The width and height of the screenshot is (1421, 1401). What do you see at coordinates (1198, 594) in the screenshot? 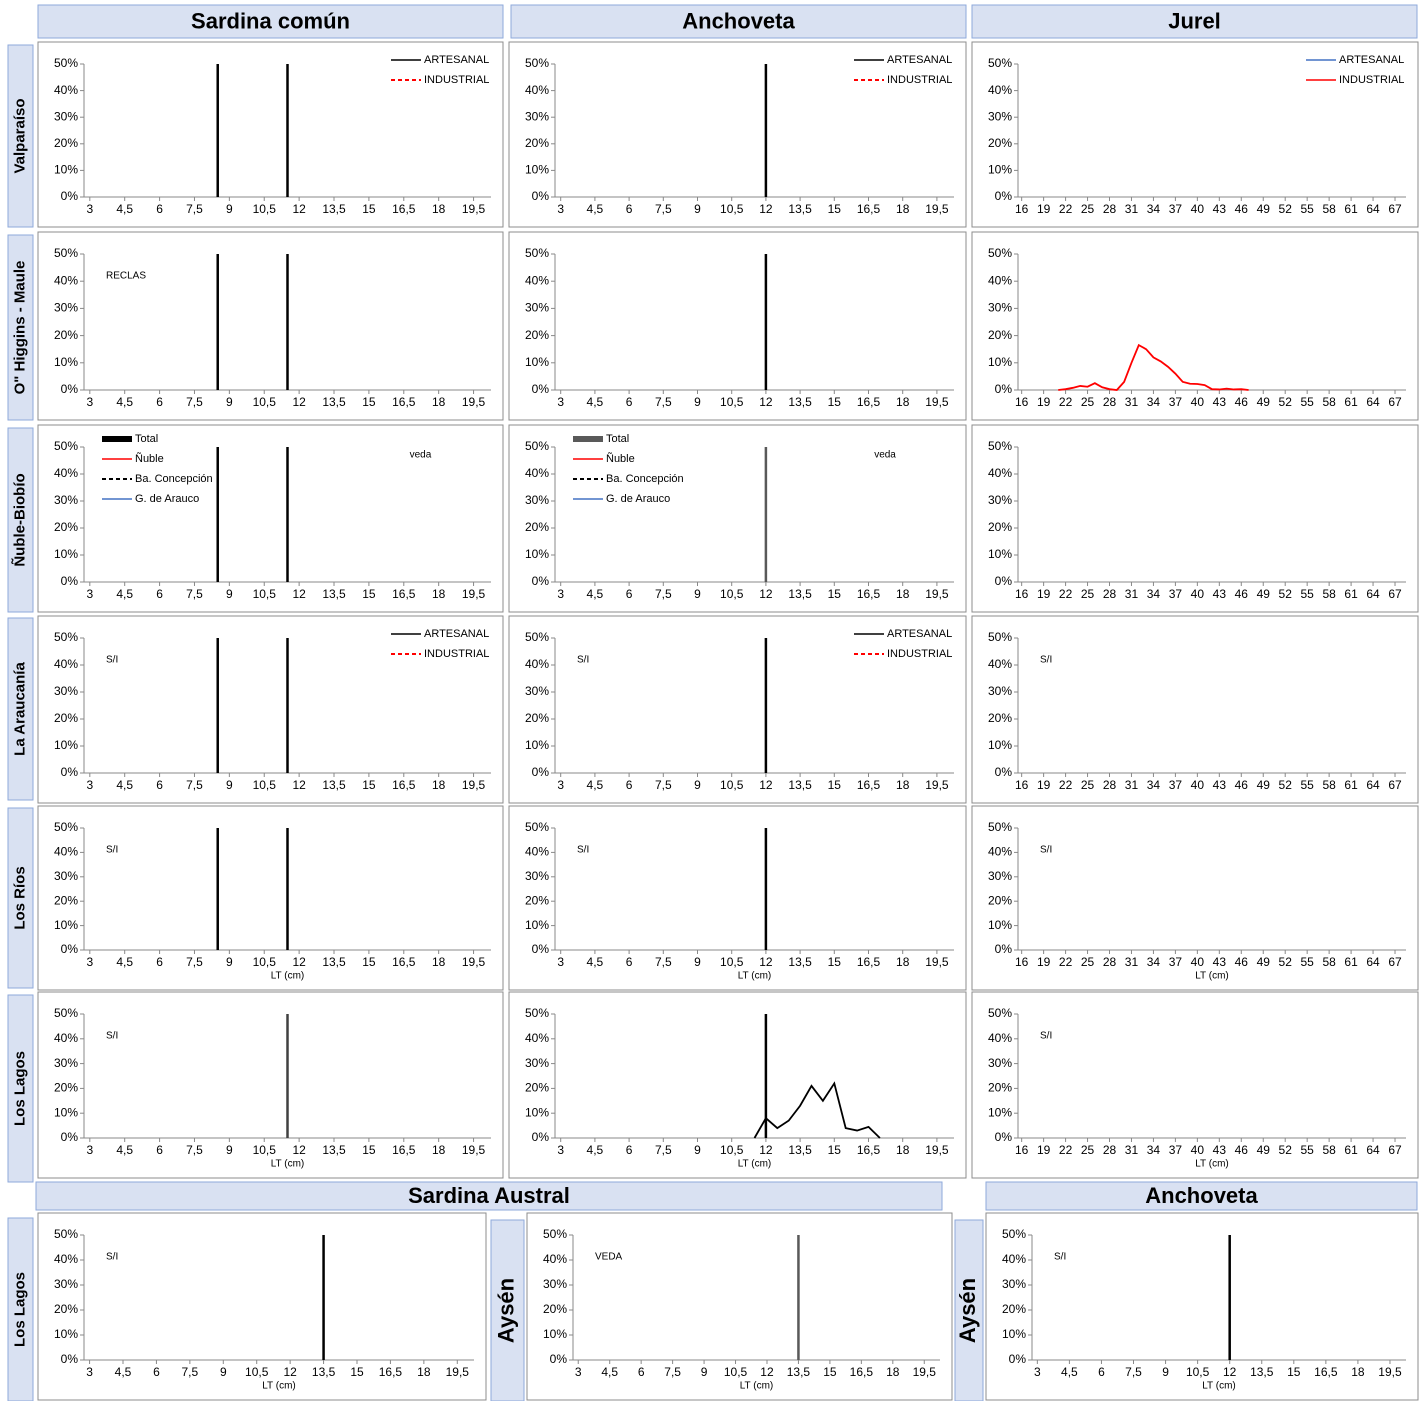
I see `x-tick-label: 40` at bounding box center [1198, 594].